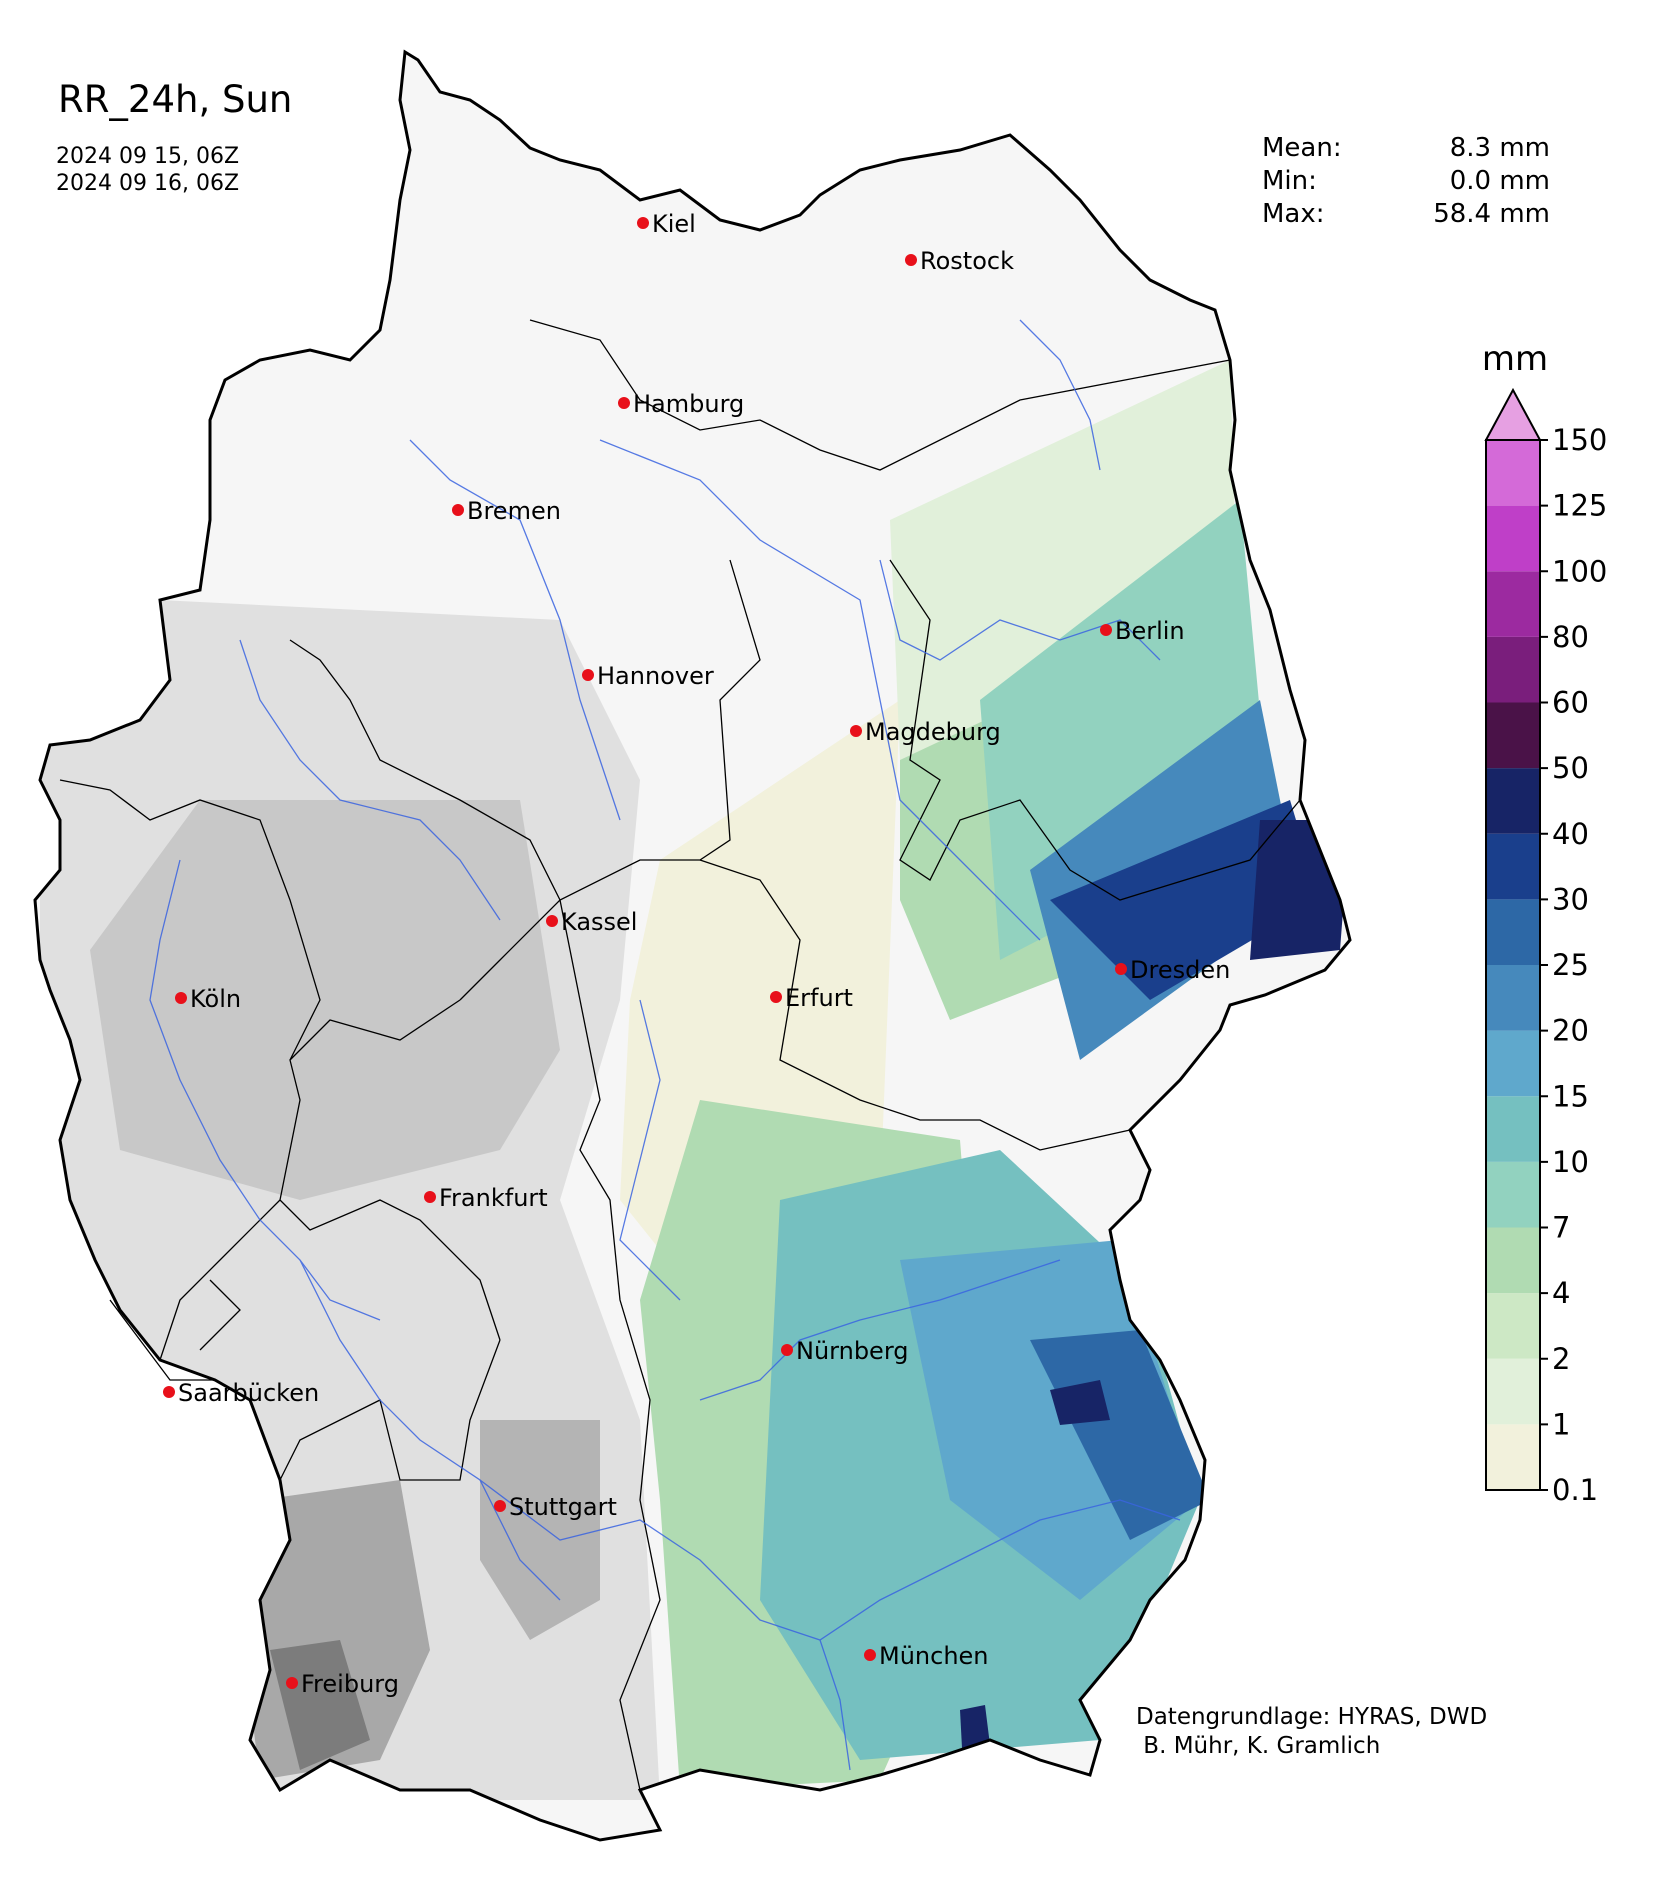 This screenshot has height=1896, width=1663. What do you see at coordinates (292, 1683) in the screenshot?
I see `city-marker-freiburg` at bounding box center [292, 1683].